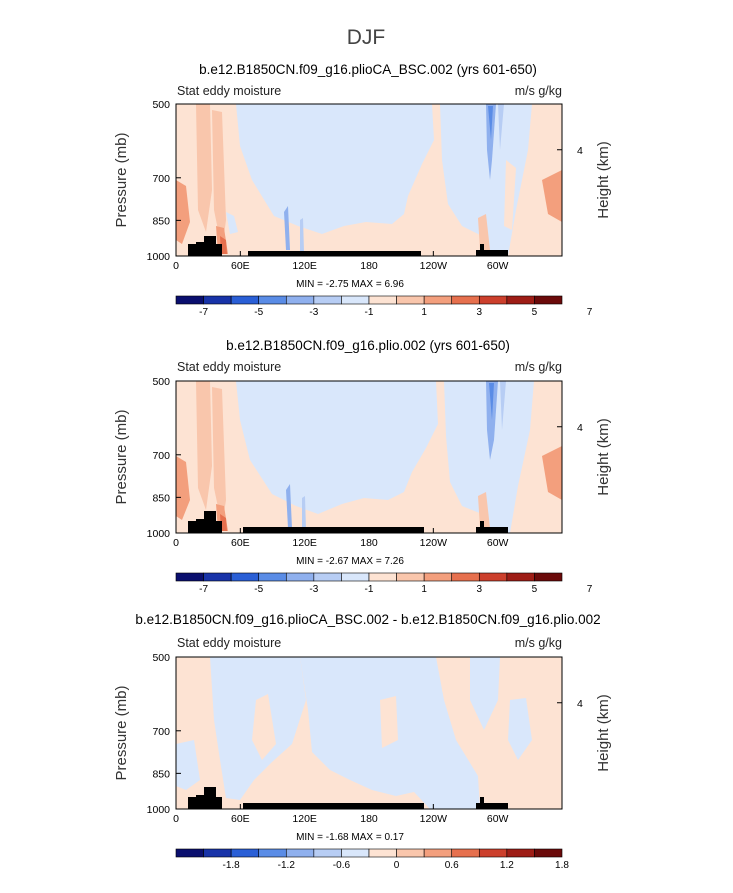  What do you see at coordinates (350, 284) in the screenshot?
I see `panel-1-min-max-label: MIN = -2.75 MAX = 6.96` at bounding box center [350, 284].